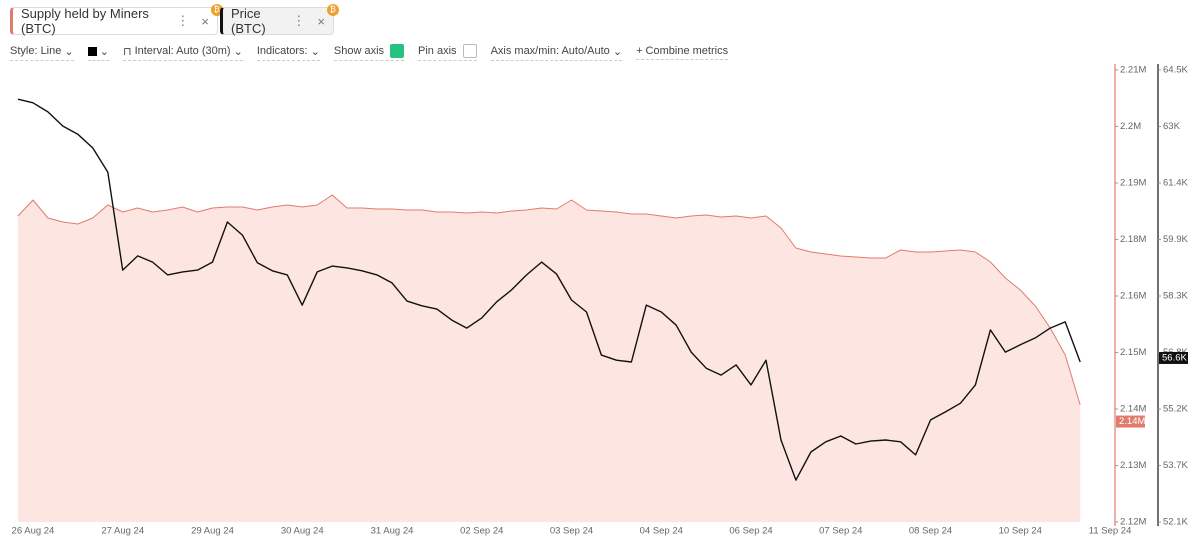 The height and width of the screenshot is (545, 1200). I want to click on indicators-select: Indicators: ⌄, so click(288, 53).